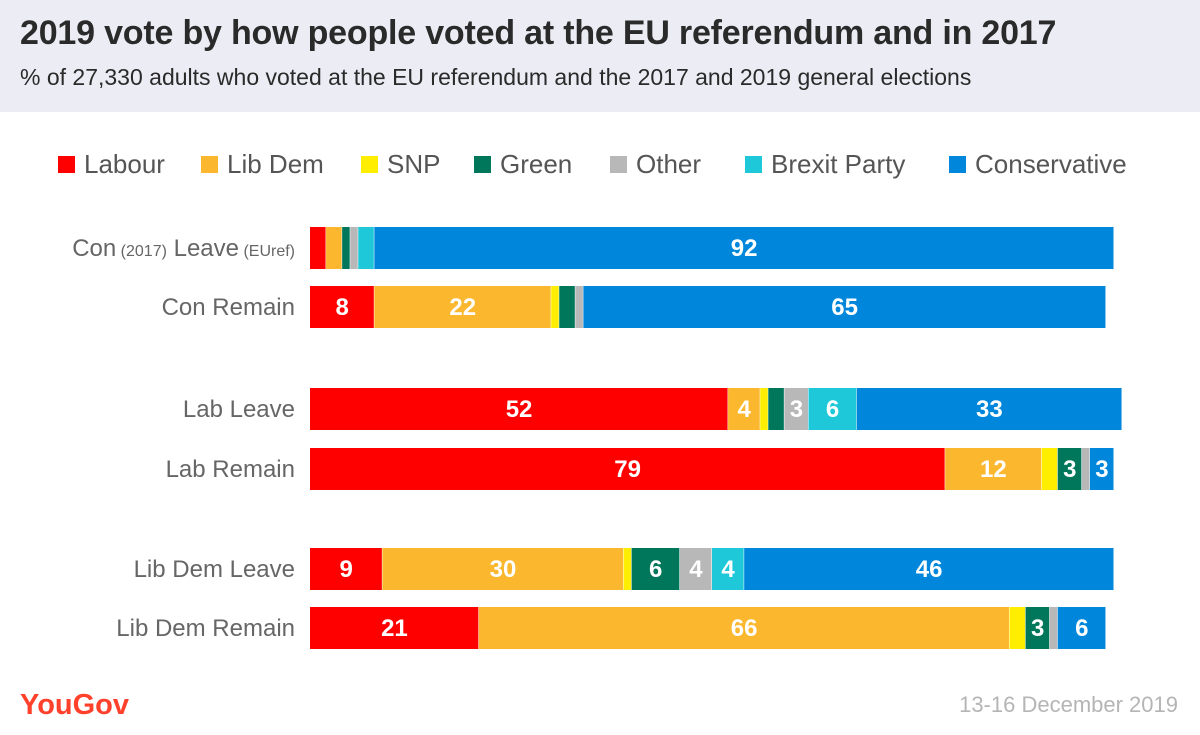 Image resolution: width=1200 pixels, height=735 pixels. I want to click on legend-item-labour: Labour, so click(111, 164).